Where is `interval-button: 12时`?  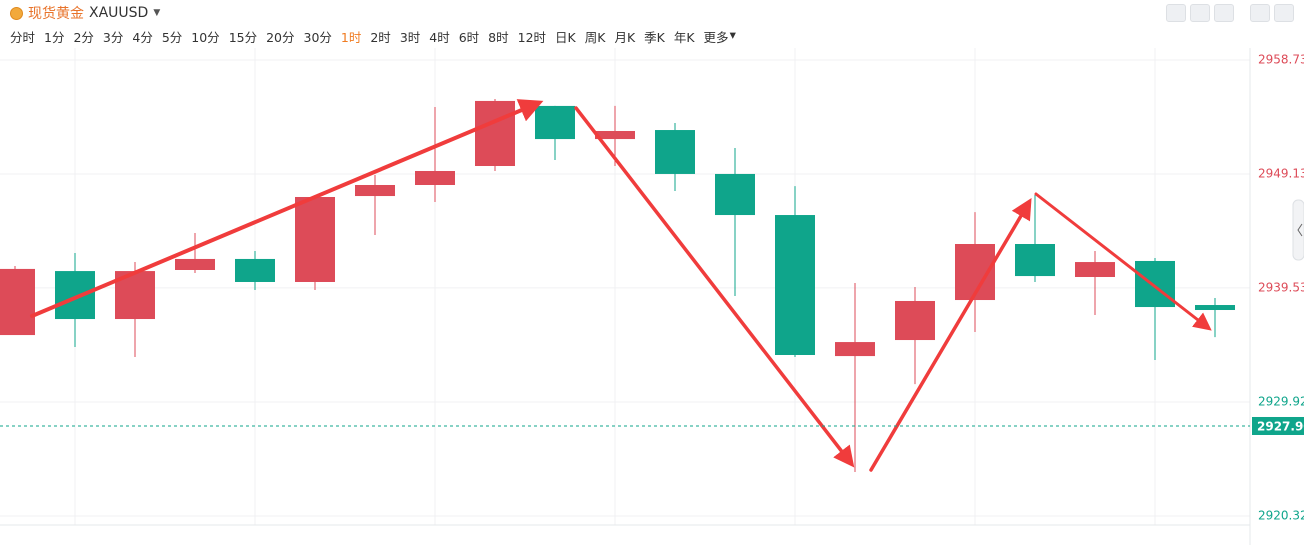
interval-button: 12时 is located at coordinates (532, 37).